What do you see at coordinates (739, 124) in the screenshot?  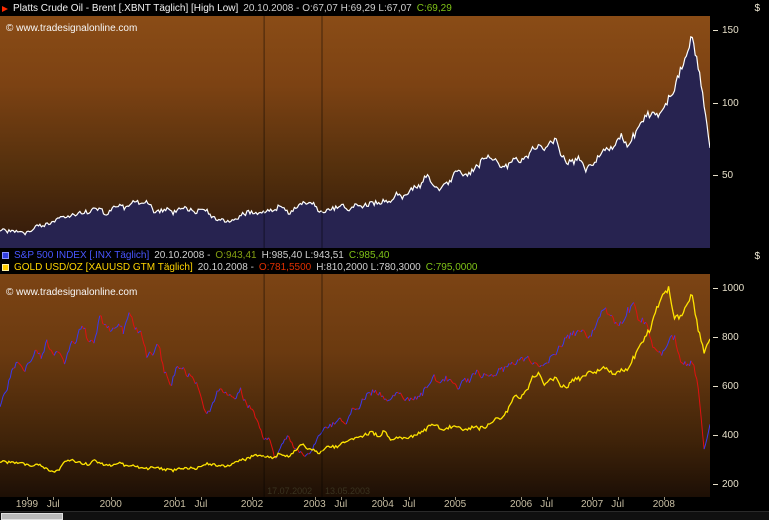 I see `crude-price-axis: $ 150 100 50` at bounding box center [739, 124].